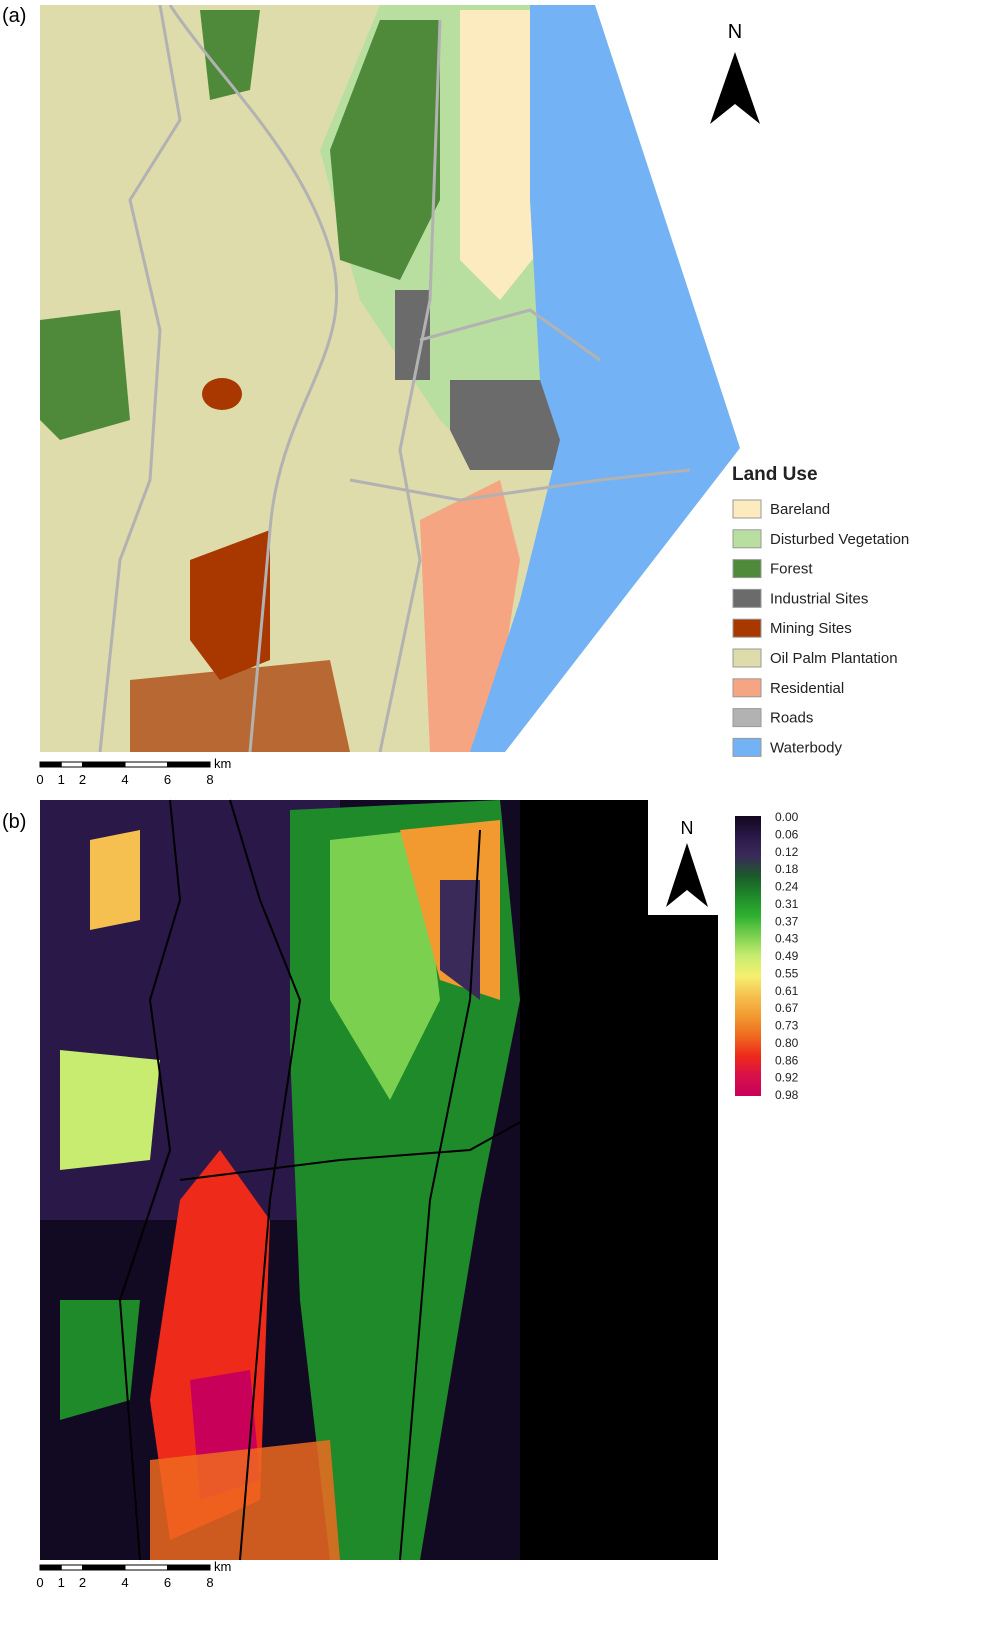  Describe the element at coordinates (787, 1078) in the screenshot. I see `colorbar-label: 0.92` at that location.